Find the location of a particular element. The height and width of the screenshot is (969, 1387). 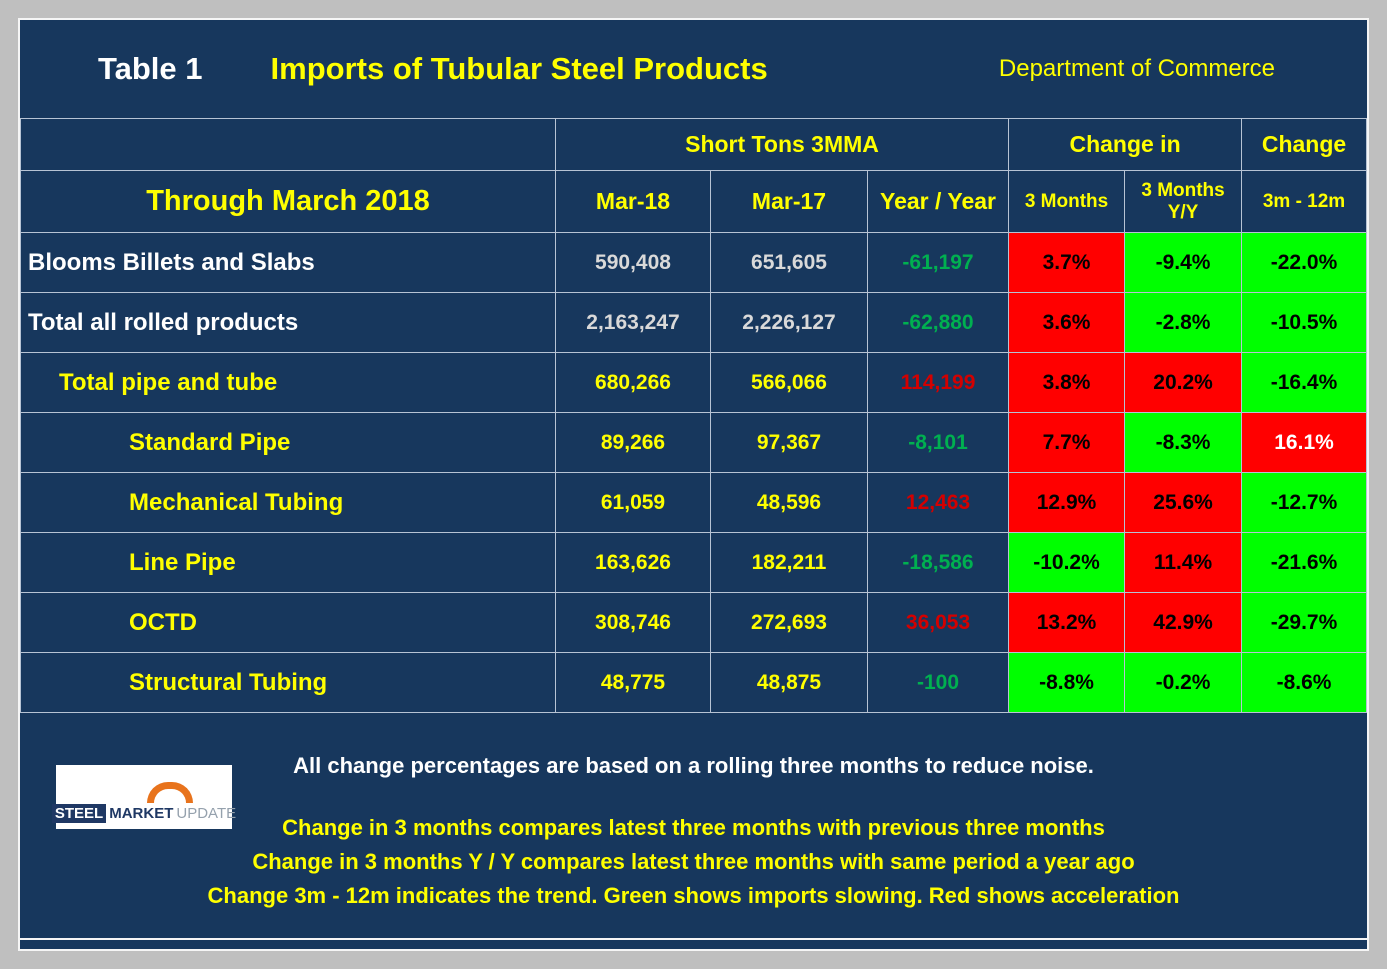

pct-3-months: -8.8% is located at coordinates (1067, 682).